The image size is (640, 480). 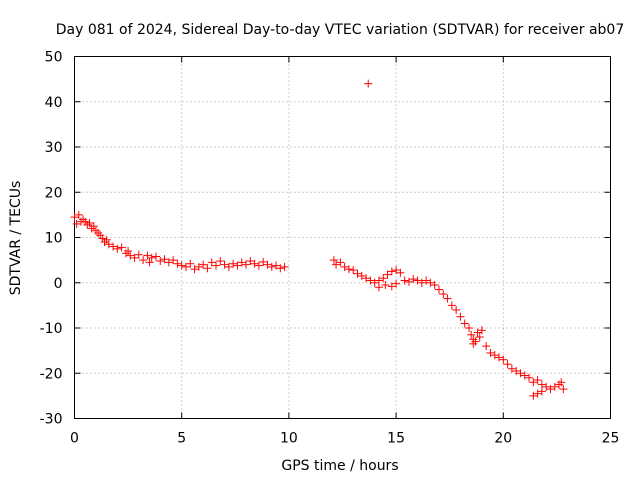 I want to click on y-tick-label: 10, so click(x=54, y=239).